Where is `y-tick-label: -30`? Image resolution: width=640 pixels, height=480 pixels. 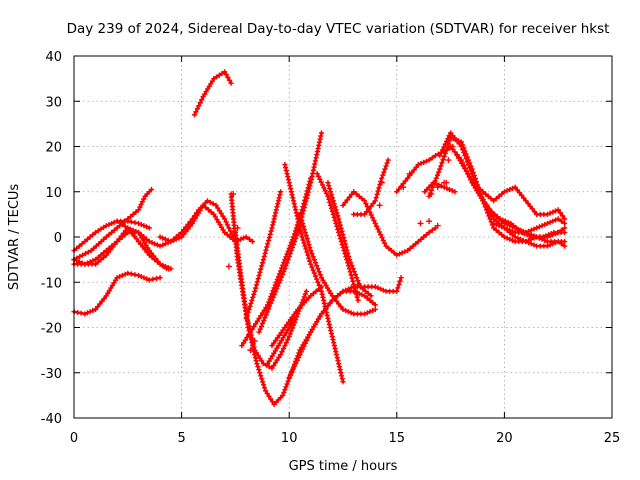 y-tick-label: -30 is located at coordinates (51, 374).